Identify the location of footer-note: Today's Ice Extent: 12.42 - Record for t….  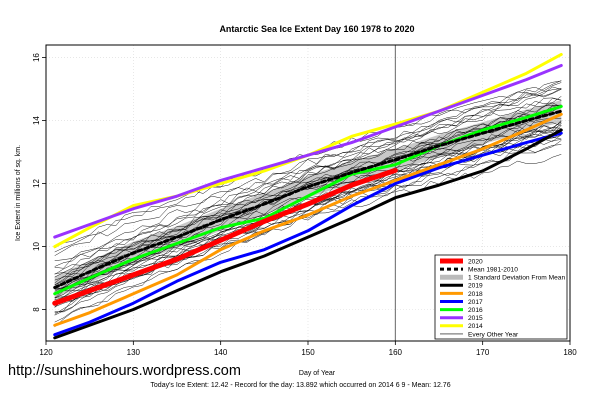
(300, 385).